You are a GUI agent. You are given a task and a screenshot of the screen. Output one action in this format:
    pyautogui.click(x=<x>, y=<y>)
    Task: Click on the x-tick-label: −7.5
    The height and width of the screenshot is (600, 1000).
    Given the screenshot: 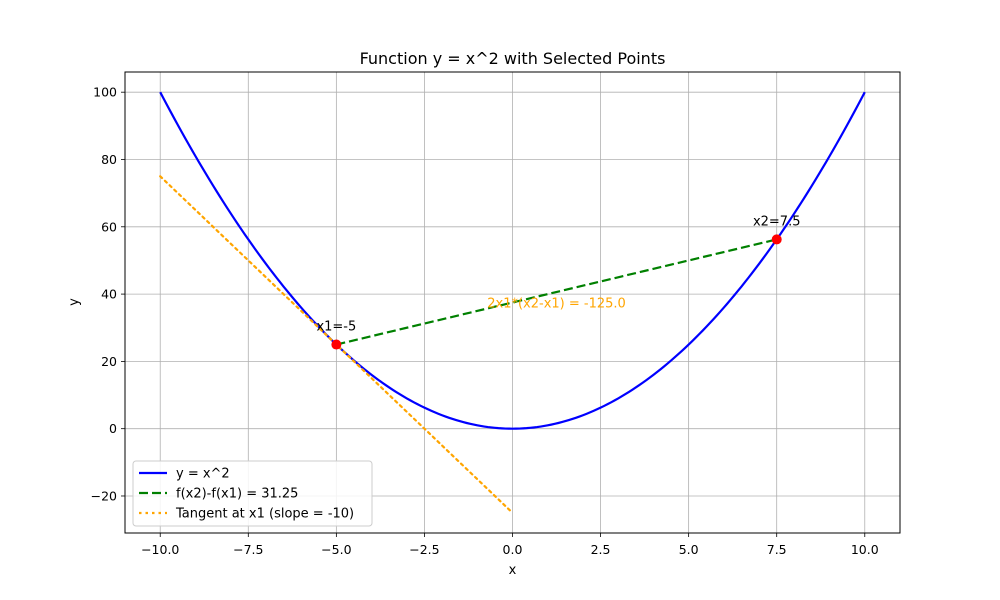 What is the action you would take?
    pyautogui.click(x=248, y=549)
    